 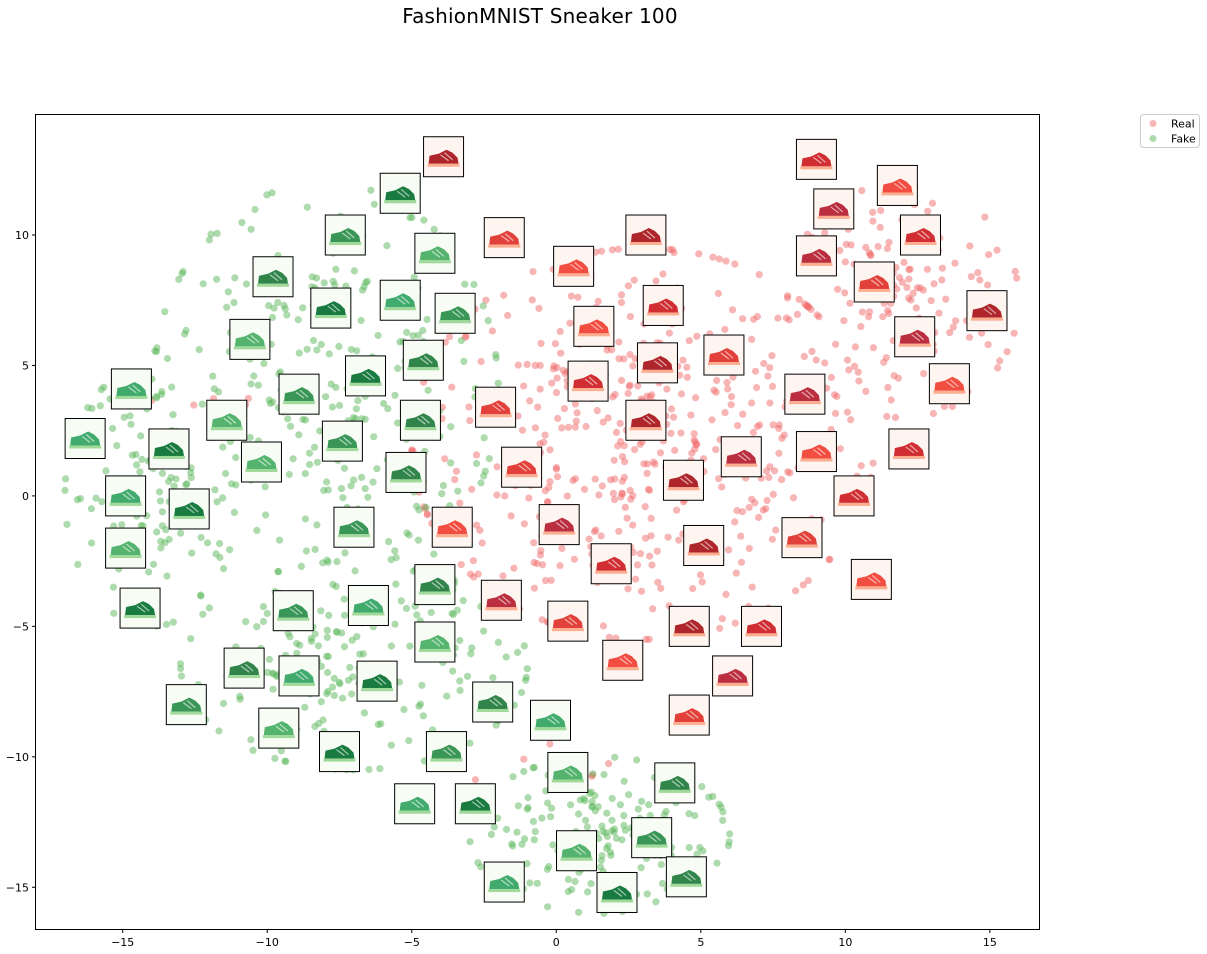 I want to click on y-tick-label: −15, so click(x=17, y=887).